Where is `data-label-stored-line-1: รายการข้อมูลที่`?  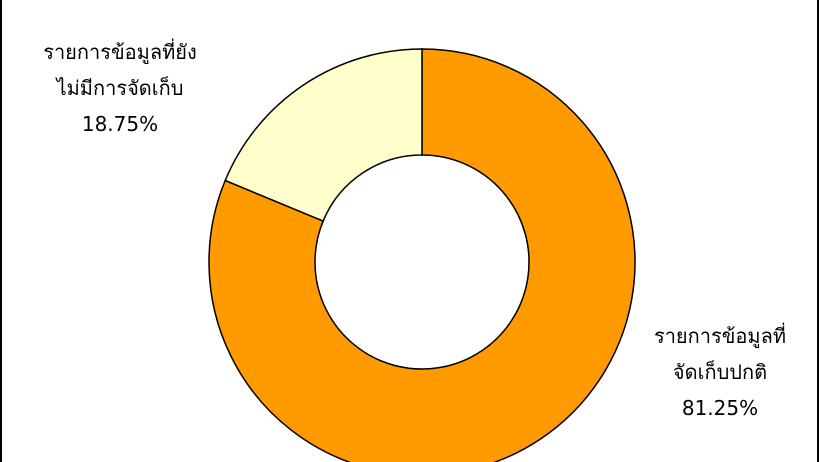 data-label-stored-line-1: รายการข้อมูลที่ is located at coordinates (720, 336).